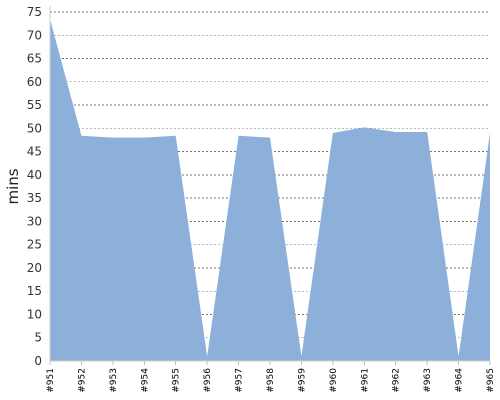 Image resolution: width=500 pixels, height=400 pixels. What do you see at coordinates (34, 12) in the screenshot?
I see `y-tick-label: 75` at bounding box center [34, 12].